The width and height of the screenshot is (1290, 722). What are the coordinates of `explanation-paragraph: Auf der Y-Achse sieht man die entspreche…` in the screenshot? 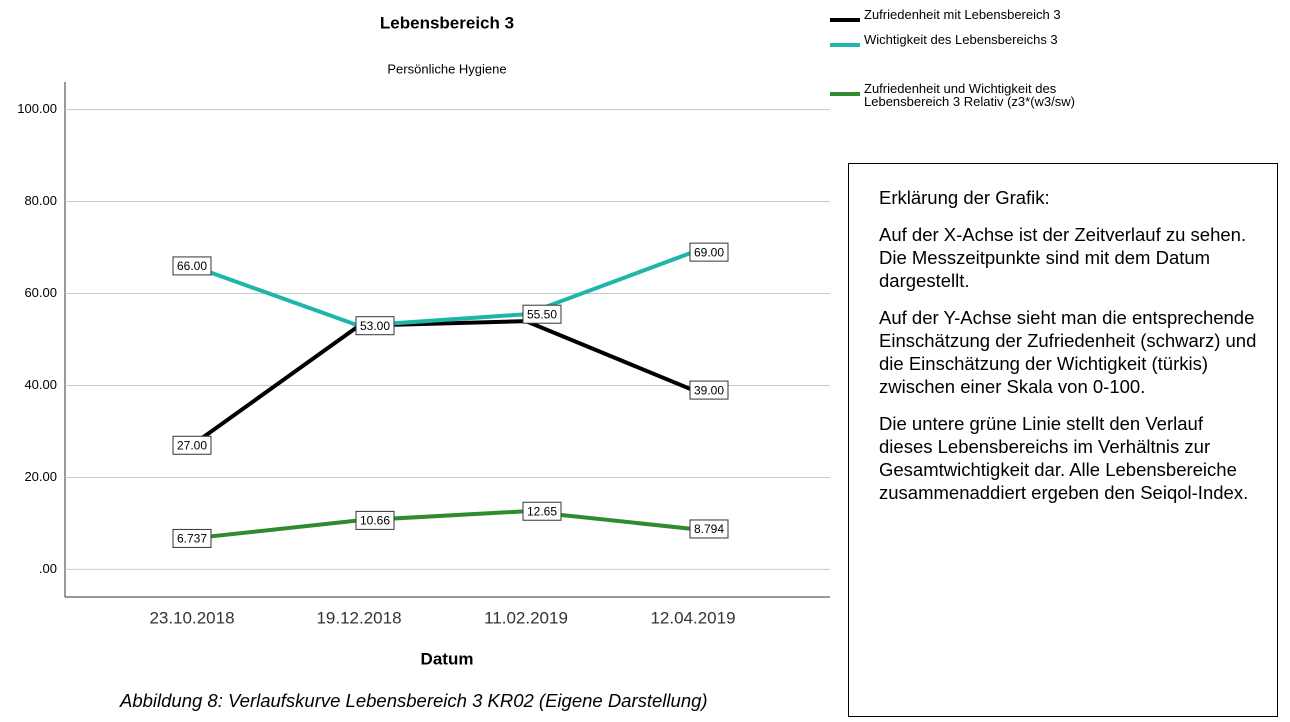 It's located at (1068, 352).